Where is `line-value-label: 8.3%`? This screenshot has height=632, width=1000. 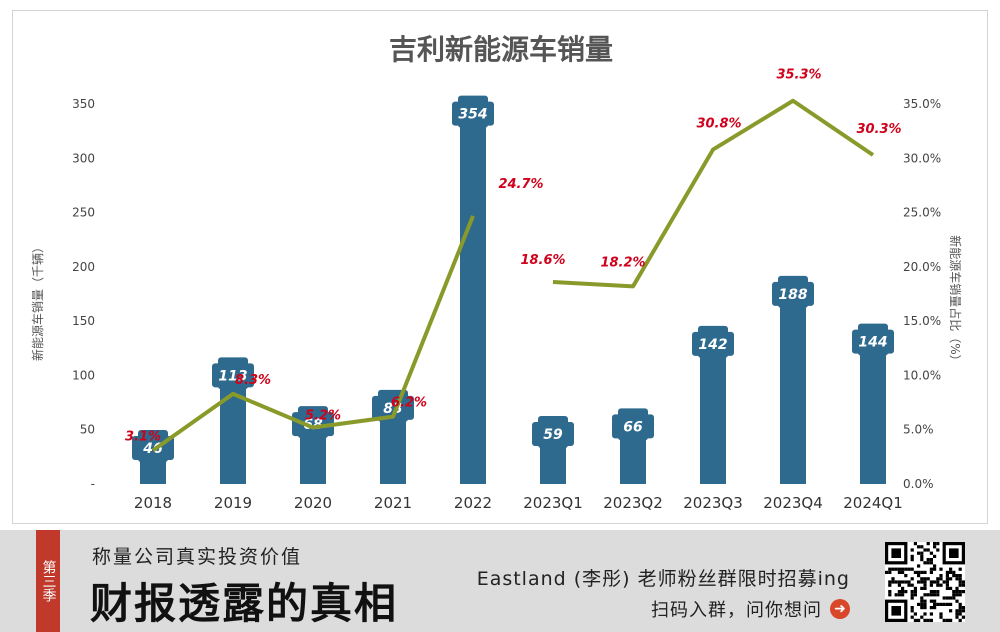
line-value-label: 8.3% is located at coordinates (253, 380).